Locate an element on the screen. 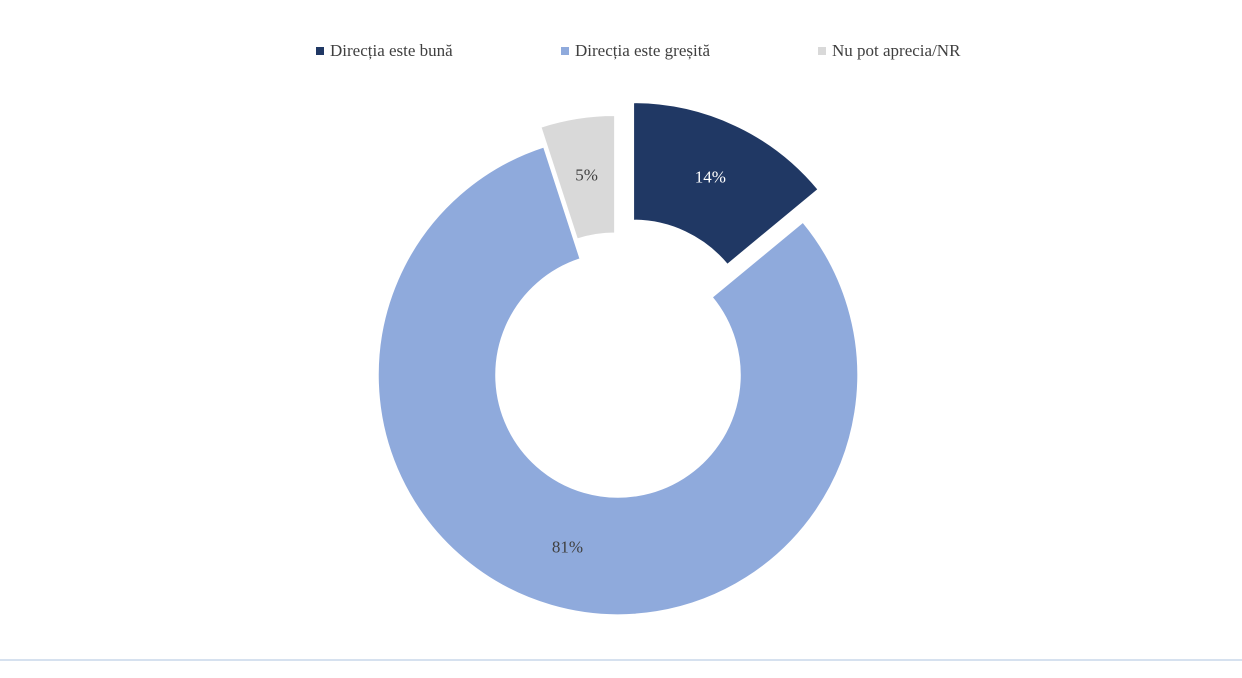 The image size is (1242, 678). legend-label: Nu pot aprecia/NR is located at coordinates (896, 50).